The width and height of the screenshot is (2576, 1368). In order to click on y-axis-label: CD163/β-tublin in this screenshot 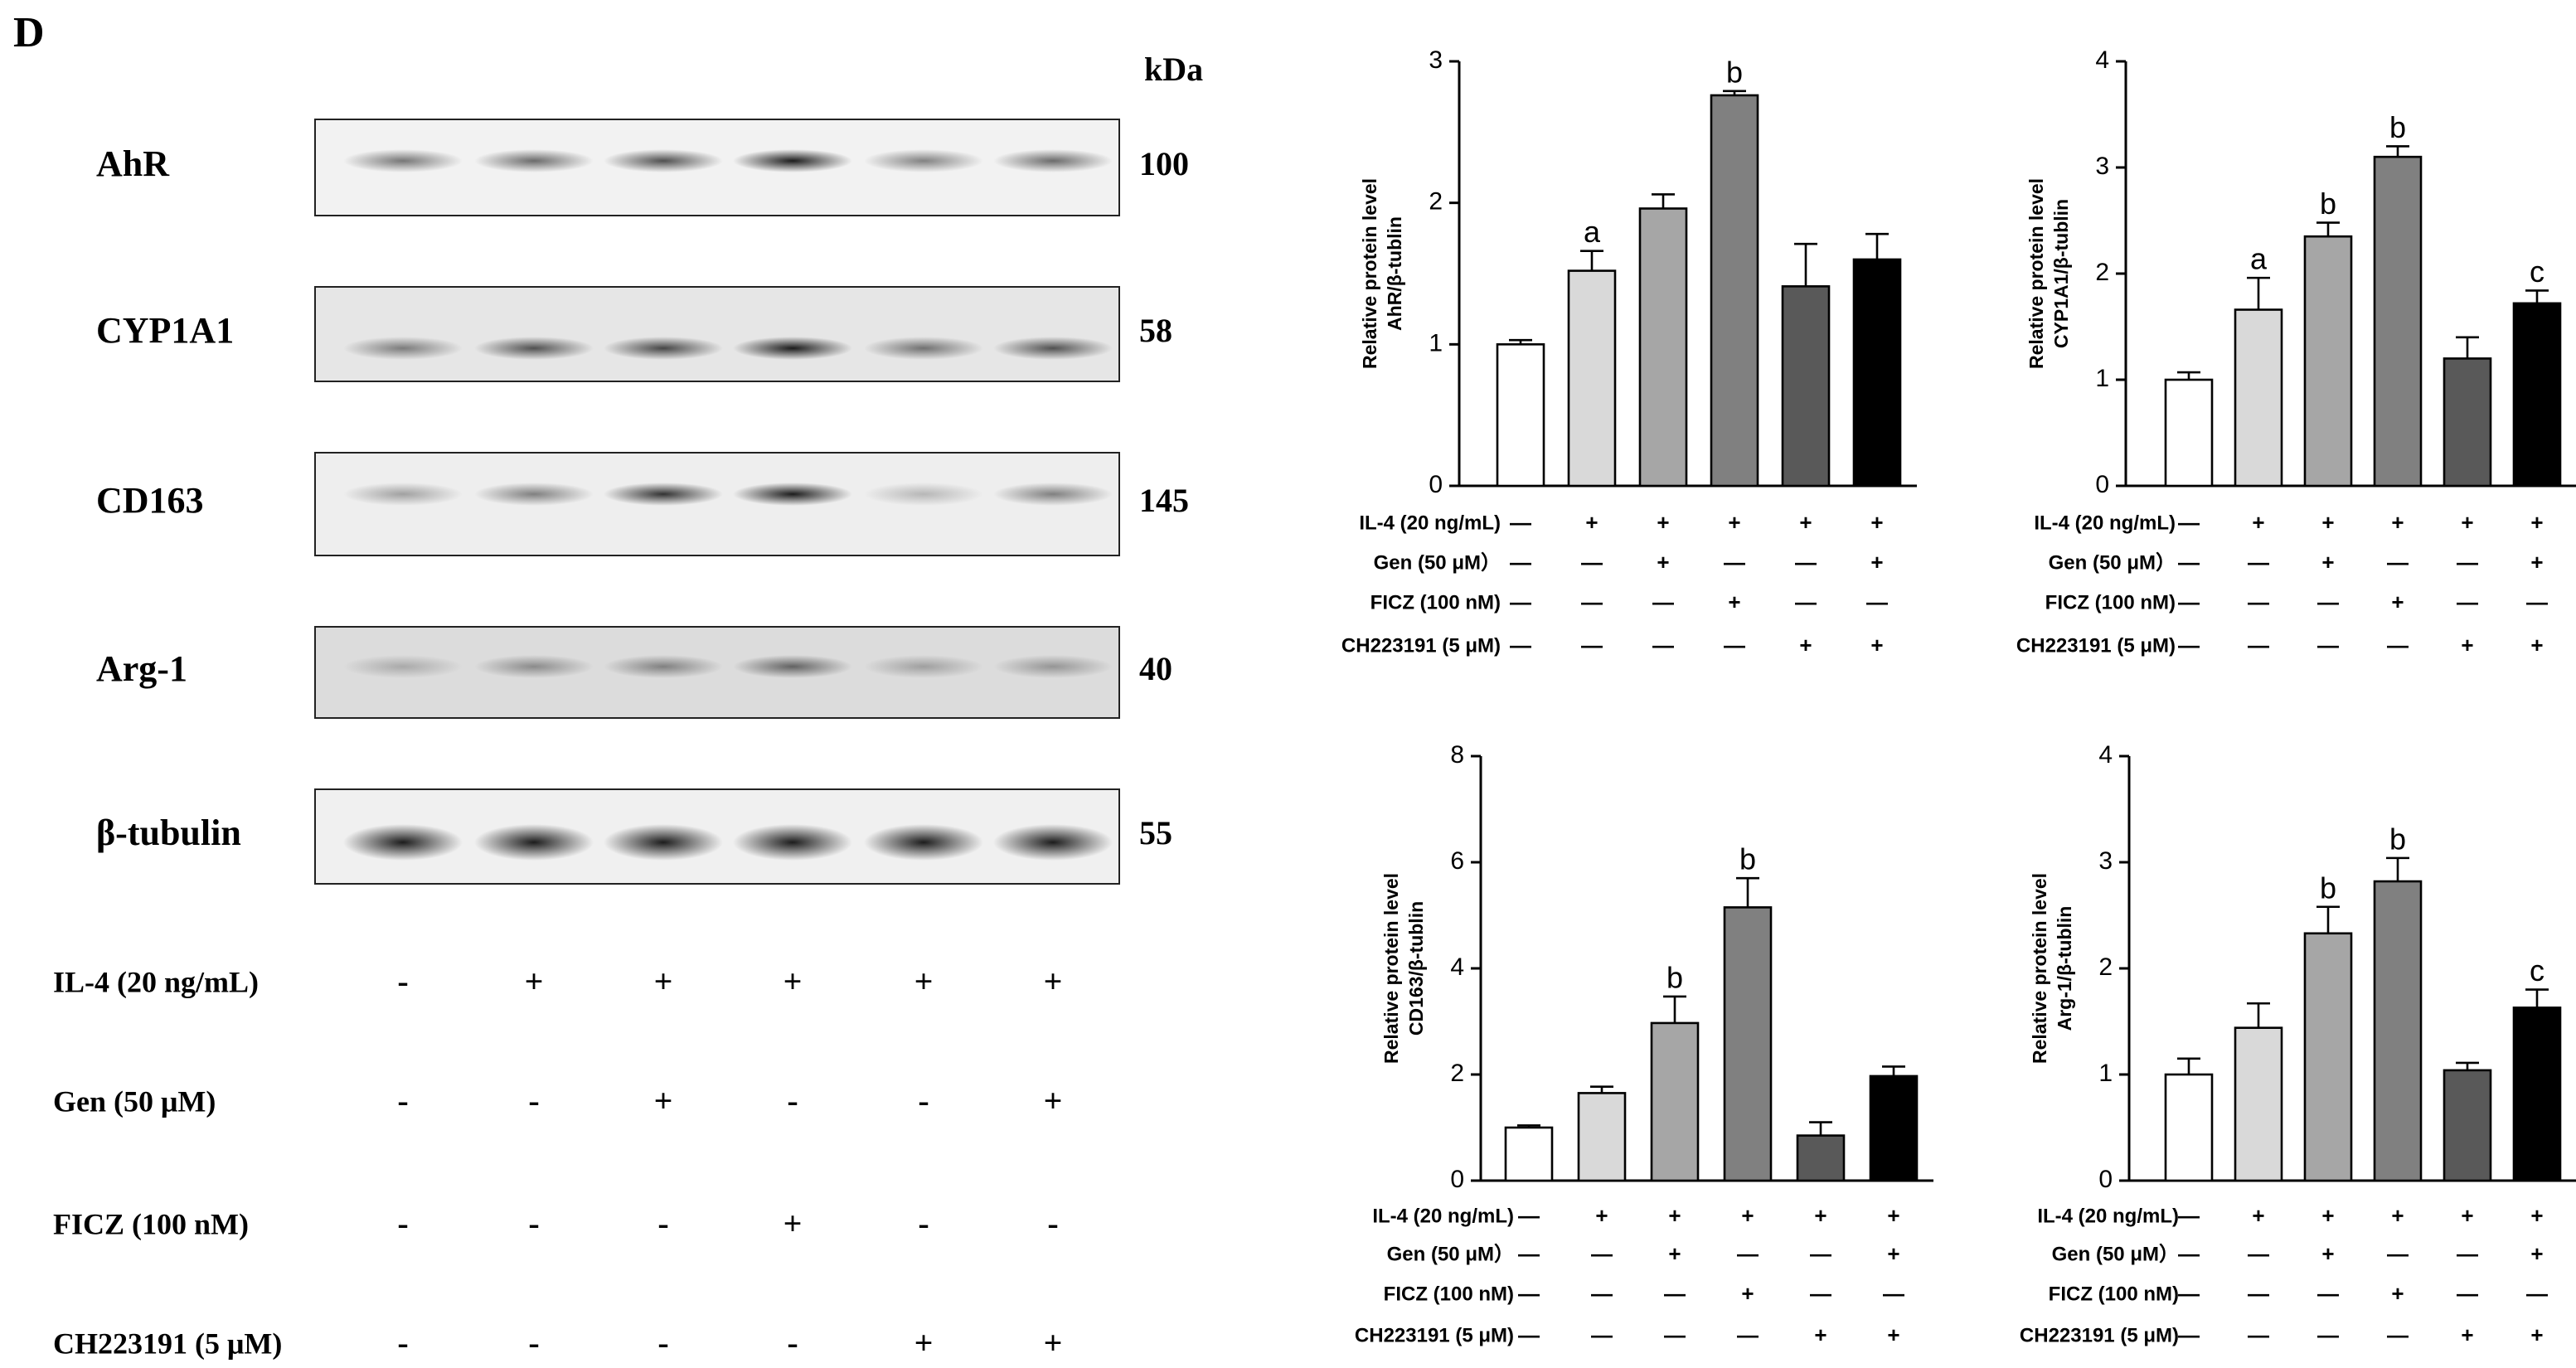, I will do `click(1416, 969)`.